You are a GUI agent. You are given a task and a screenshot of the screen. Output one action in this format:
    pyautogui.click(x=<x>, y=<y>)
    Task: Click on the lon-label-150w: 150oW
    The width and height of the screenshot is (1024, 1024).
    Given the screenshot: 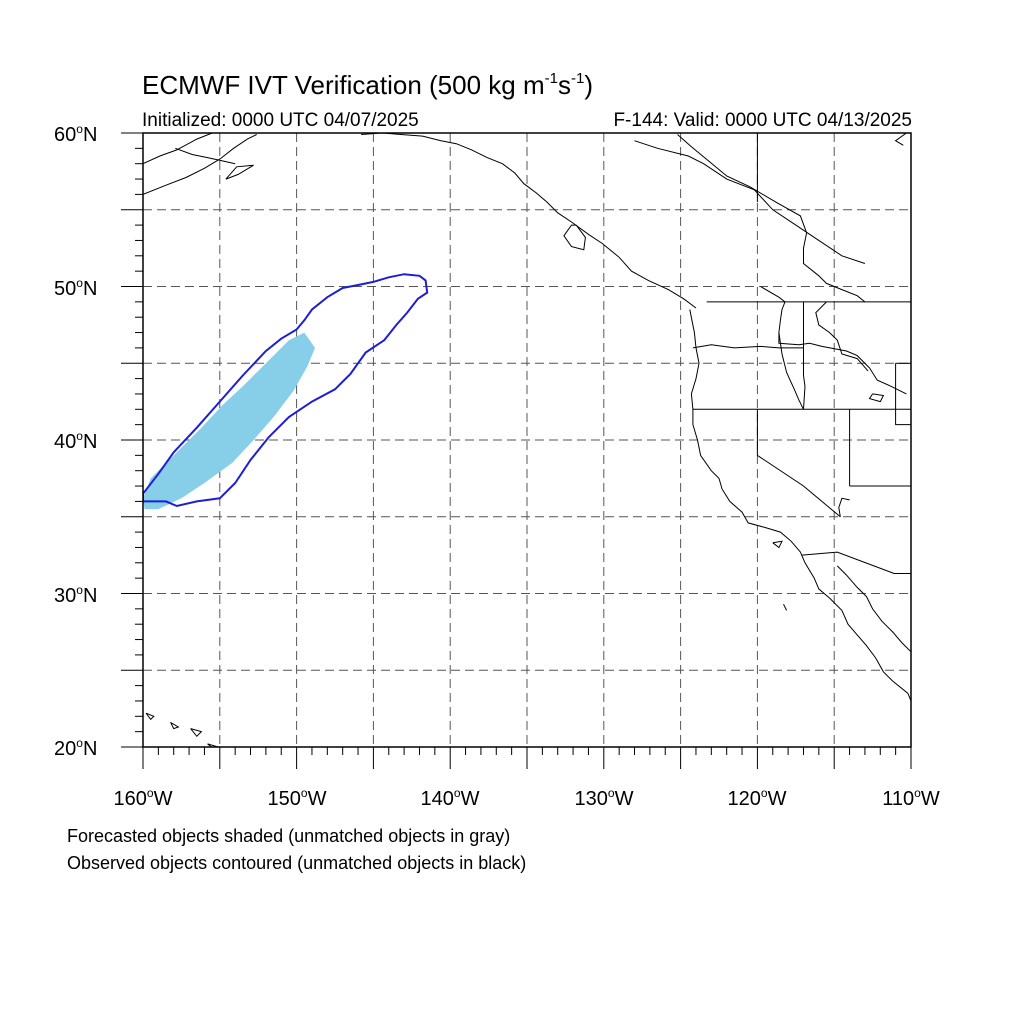 What is the action you would take?
    pyautogui.click(x=297, y=798)
    